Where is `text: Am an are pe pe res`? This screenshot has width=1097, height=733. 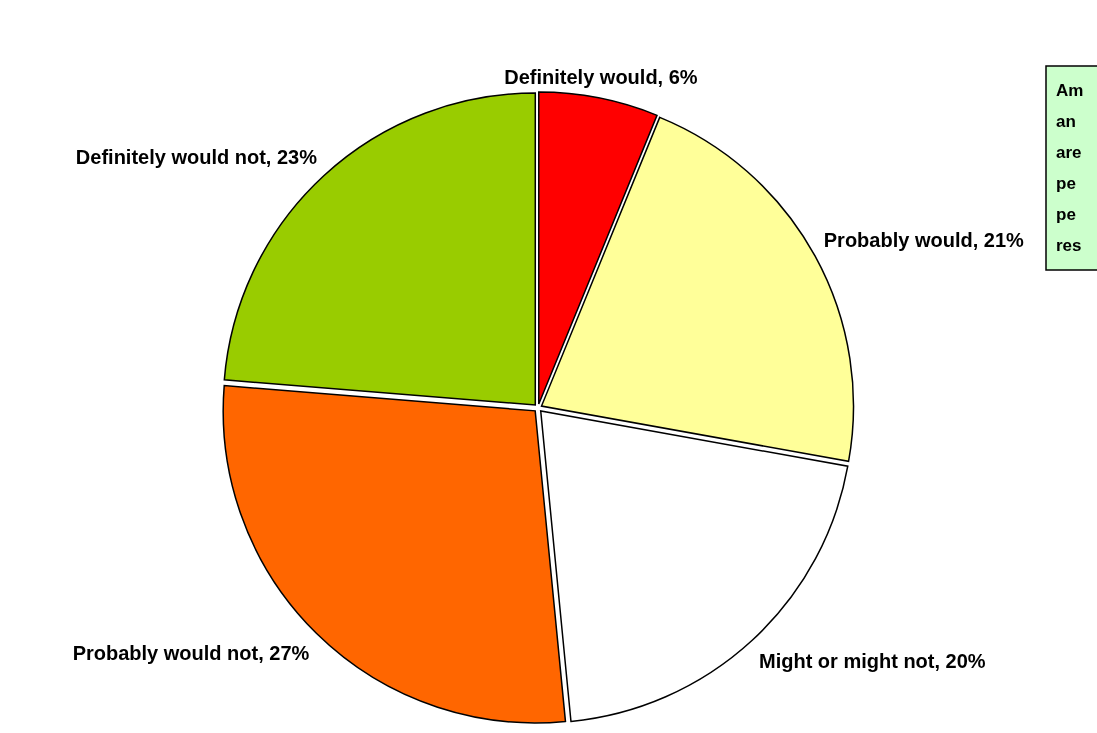 text: Am an are pe pe res is located at coordinates (1070, 168).